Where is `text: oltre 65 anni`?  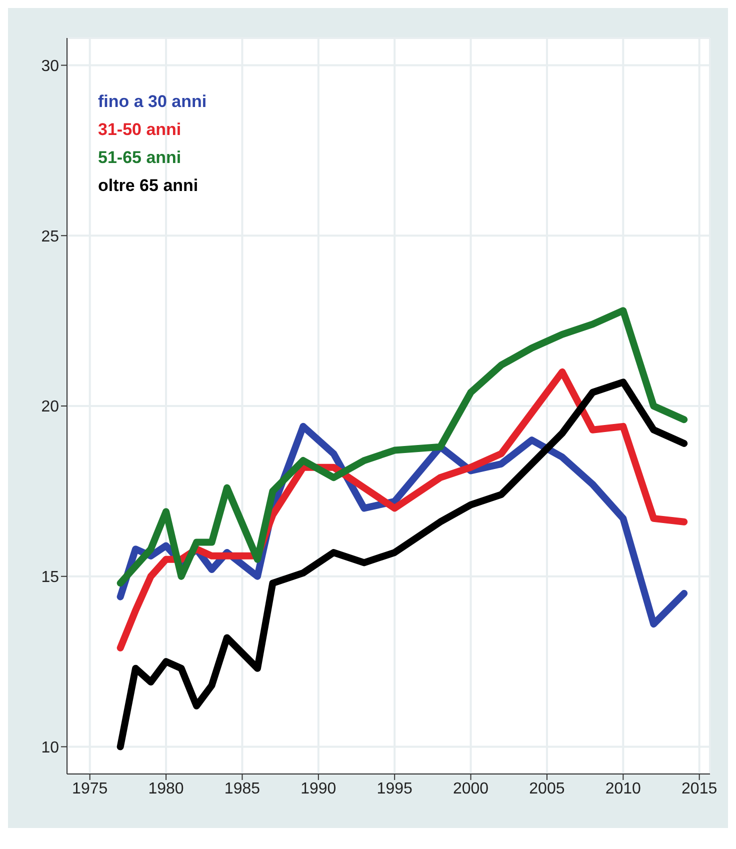
text: oltre 65 anni is located at coordinates (149, 186).